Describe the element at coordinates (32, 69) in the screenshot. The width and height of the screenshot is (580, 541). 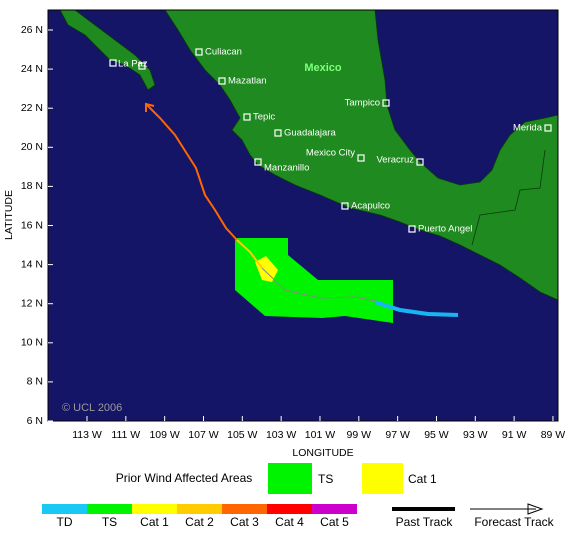
I see `y-tick-label: 24 N` at that location.